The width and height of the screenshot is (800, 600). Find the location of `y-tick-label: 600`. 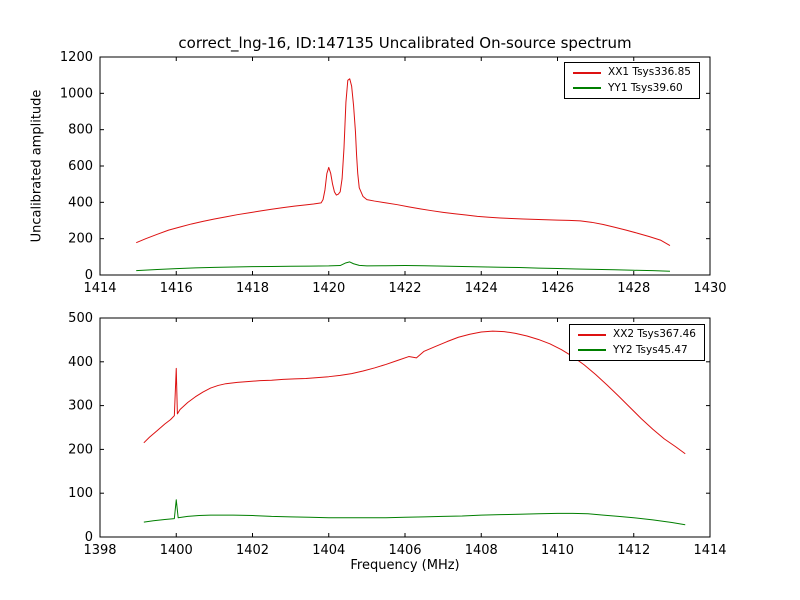

y-tick-label: 600 is located at coordinates (80, 166).